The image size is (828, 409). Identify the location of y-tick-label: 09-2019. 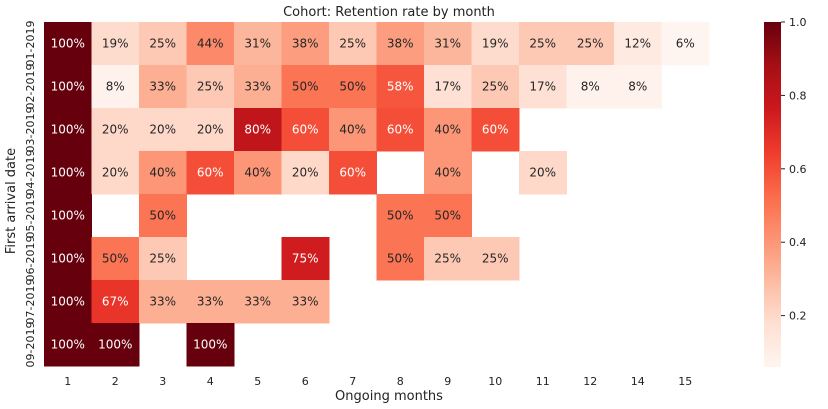
(30, 345).